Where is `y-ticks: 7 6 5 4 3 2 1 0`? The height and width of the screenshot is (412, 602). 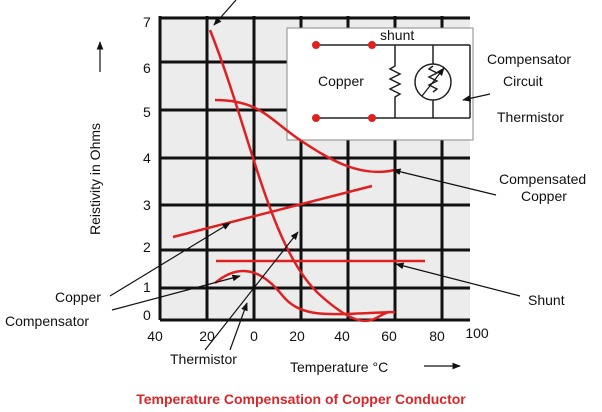
y-ticks: 7 6 5 4 3 2 1 0 is located at coordinates (147, 168).